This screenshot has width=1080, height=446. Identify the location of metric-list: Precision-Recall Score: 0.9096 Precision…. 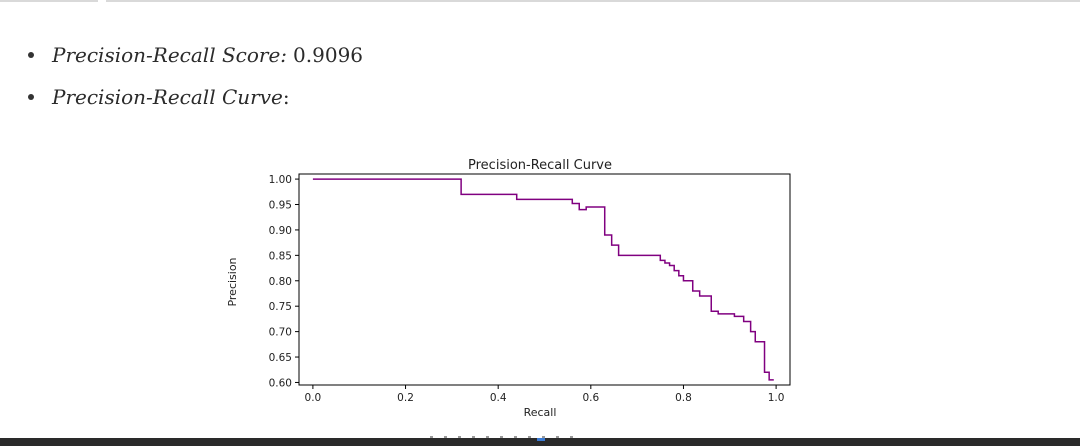
(195, 76).